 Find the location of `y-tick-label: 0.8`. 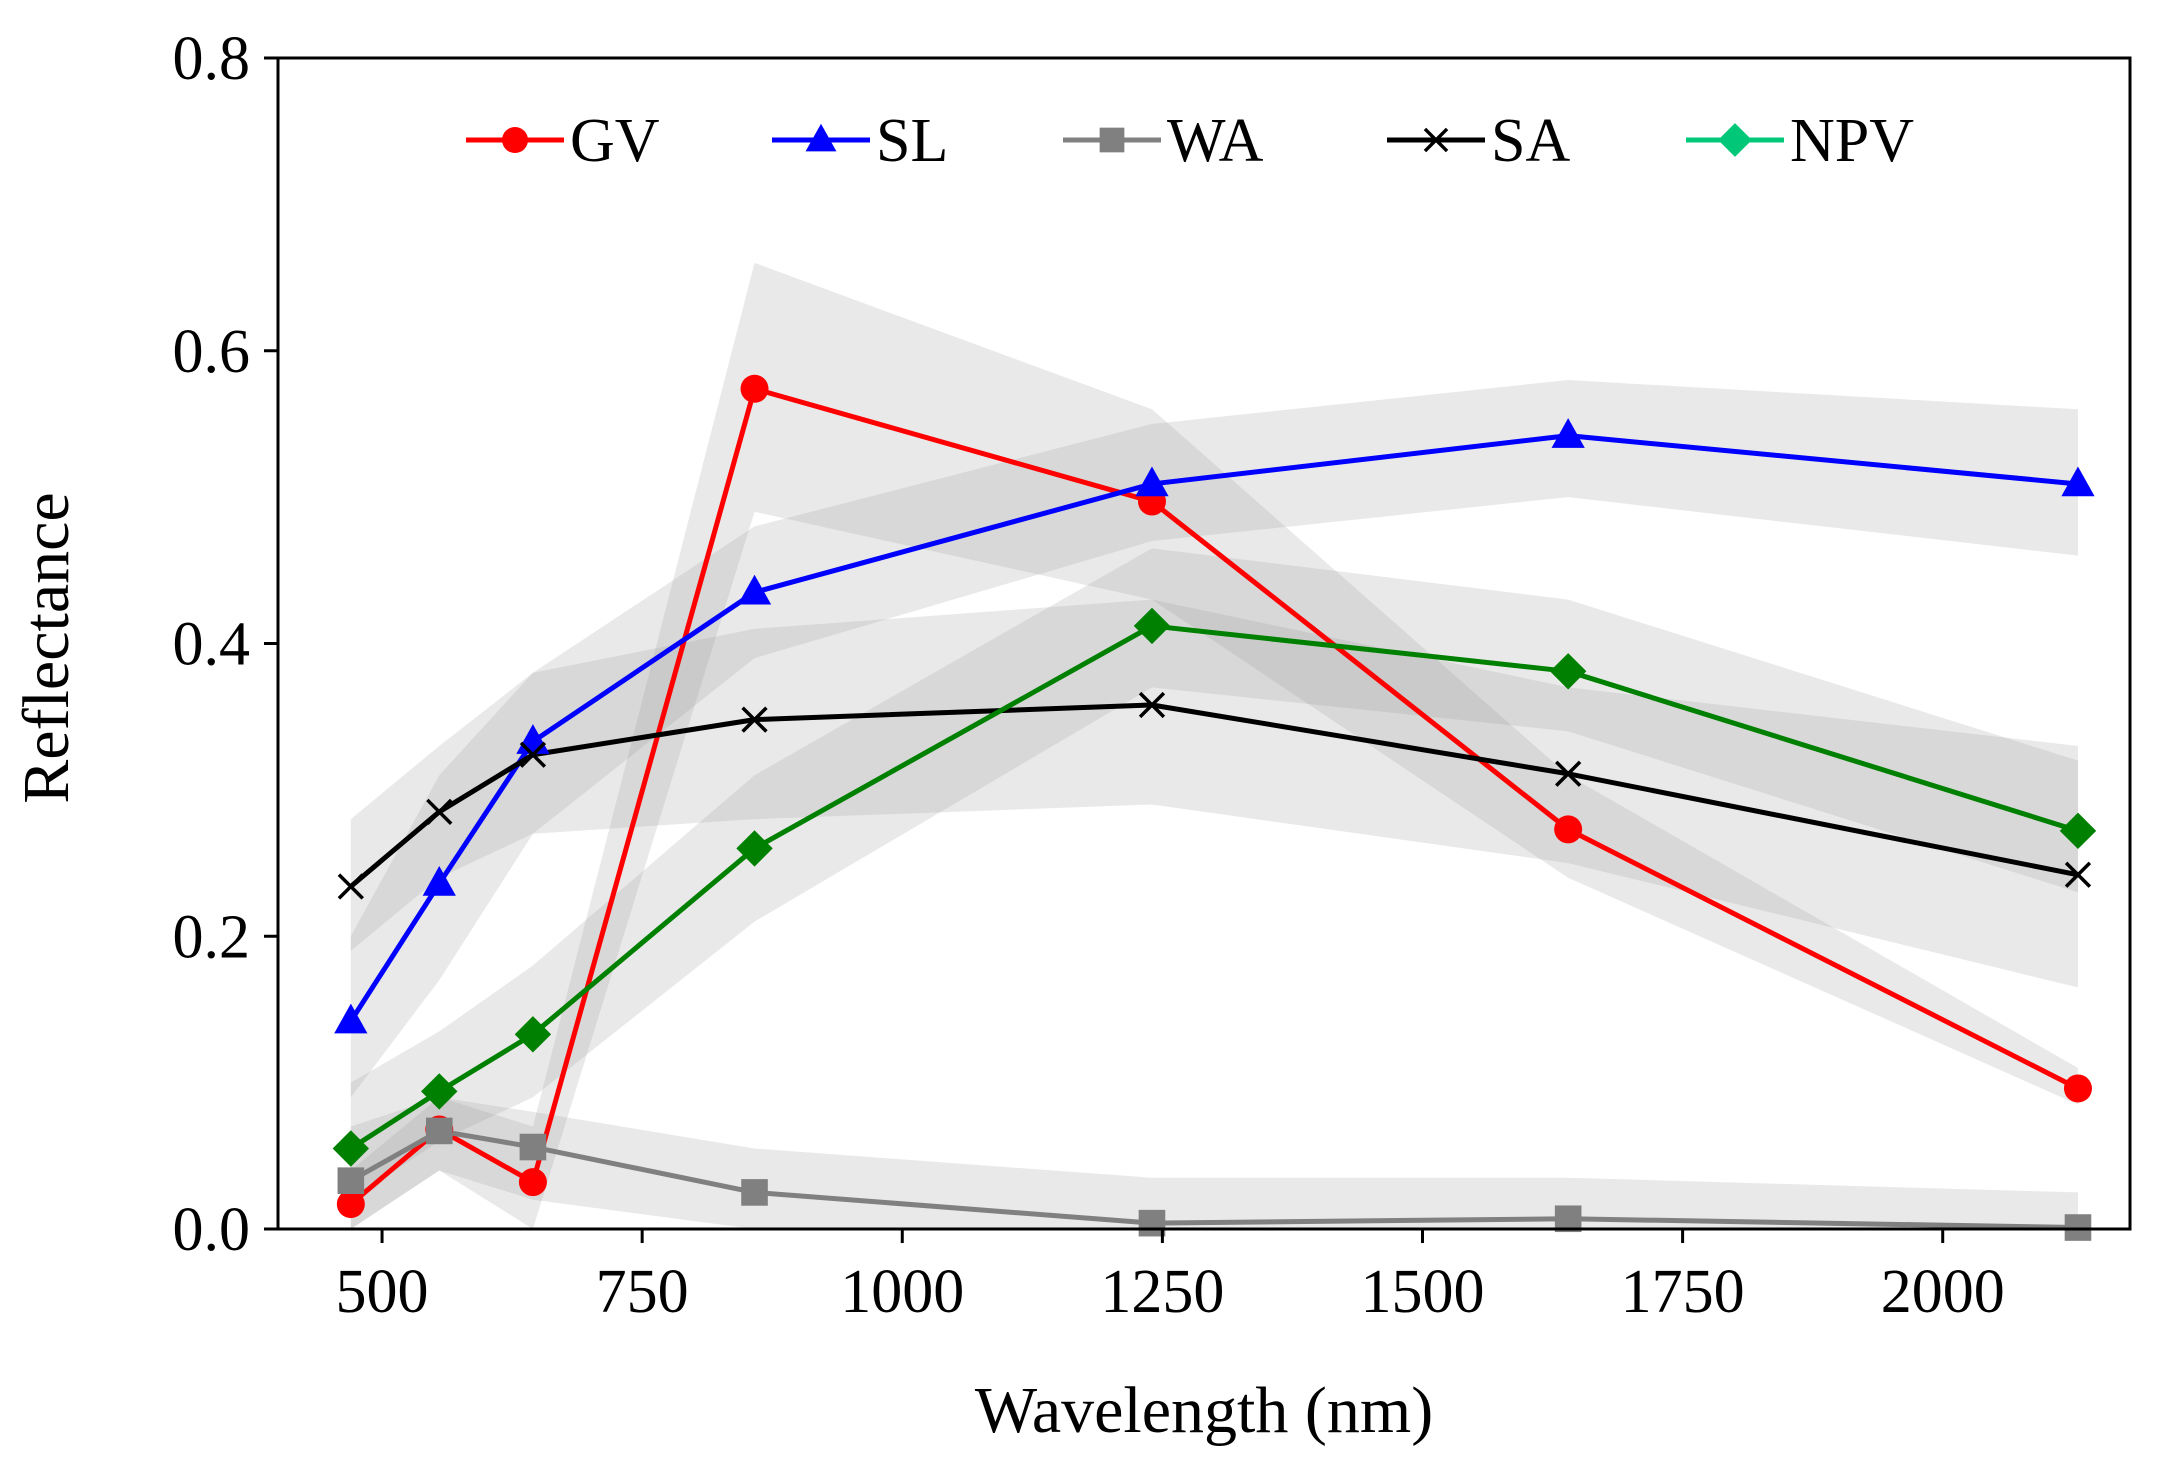

y-tick-label: 0.8 is located at coordinates (212, 59).